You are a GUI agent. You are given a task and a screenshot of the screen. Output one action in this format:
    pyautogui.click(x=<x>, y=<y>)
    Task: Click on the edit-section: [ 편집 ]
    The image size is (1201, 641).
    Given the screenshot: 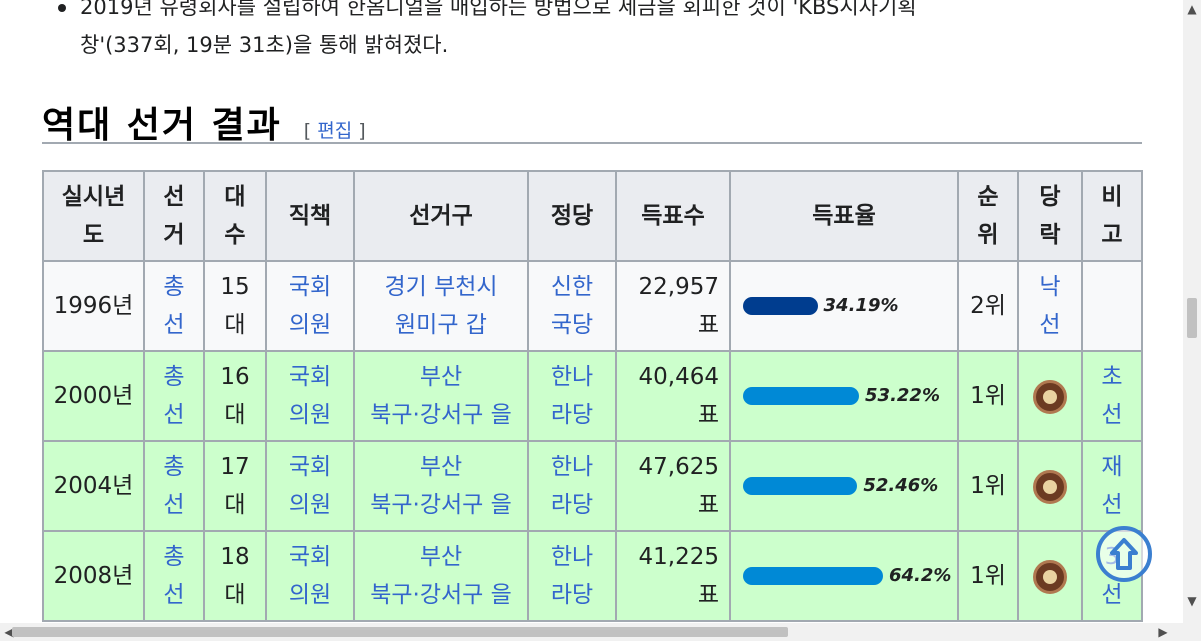 What is the action you would take?
    pyautogui.click(x=335, y=129)
    